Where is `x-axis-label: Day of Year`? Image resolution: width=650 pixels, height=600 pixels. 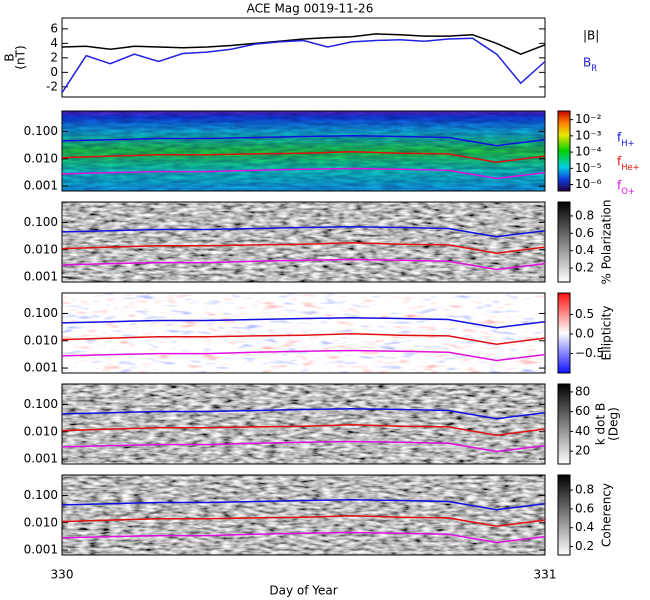
x-axis-label: Day of Year is located at coordinates (303, 591).